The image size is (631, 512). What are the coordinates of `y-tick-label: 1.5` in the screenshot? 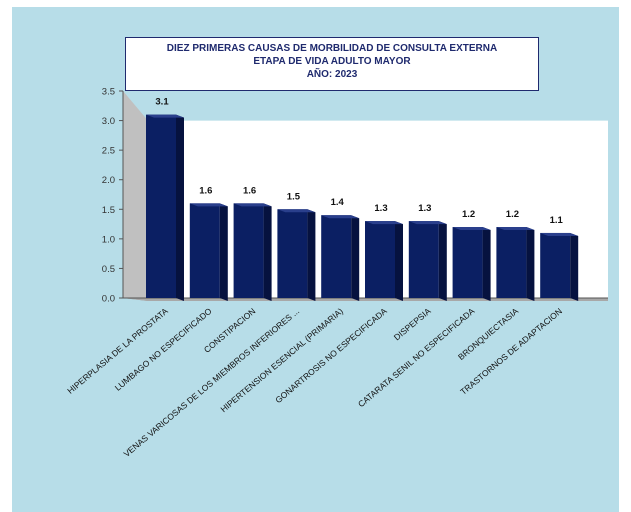 It's located at (108, 210).